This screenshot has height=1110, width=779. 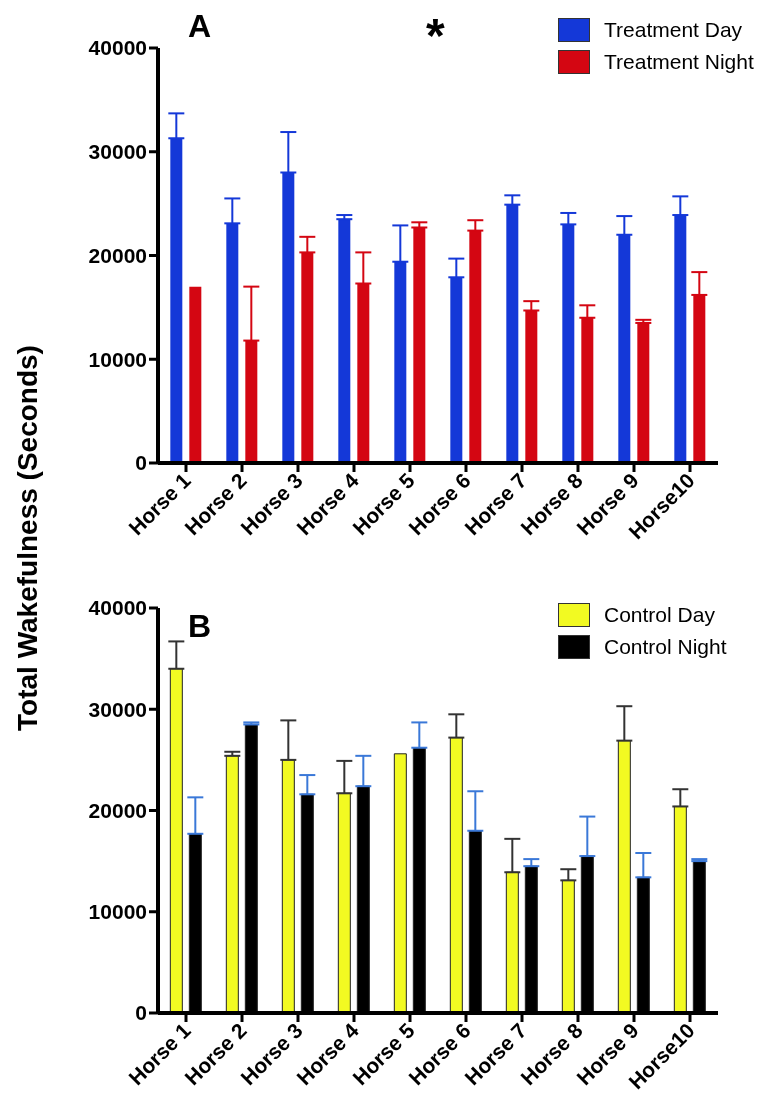 What do you see at coordinates (435, 35) in the screenshot?
I see `annotation: *` at bounding box center [435, 35].